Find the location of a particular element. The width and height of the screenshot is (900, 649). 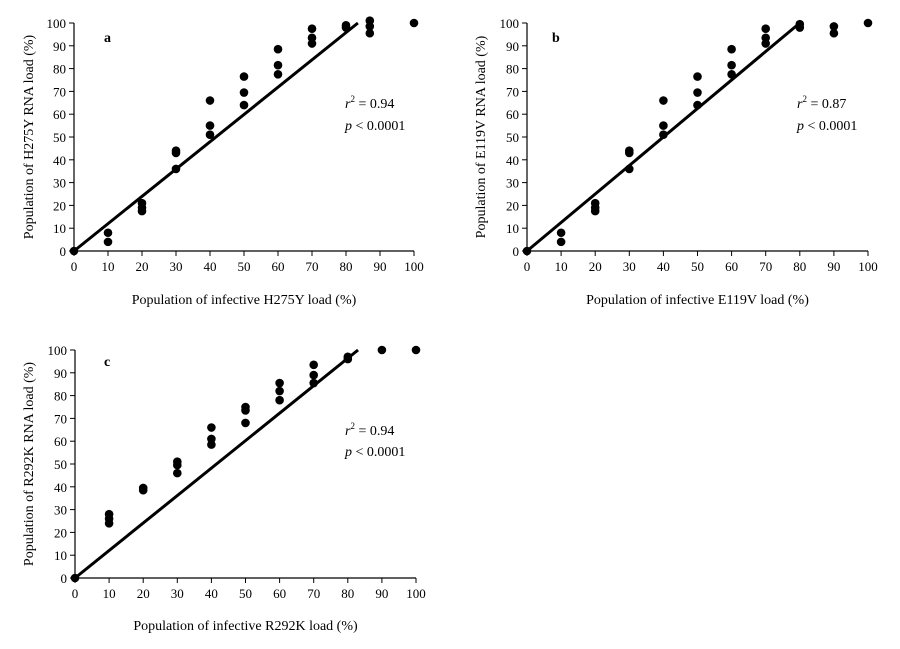

x-tick-label: 0 is located at coordinates (74, 266).